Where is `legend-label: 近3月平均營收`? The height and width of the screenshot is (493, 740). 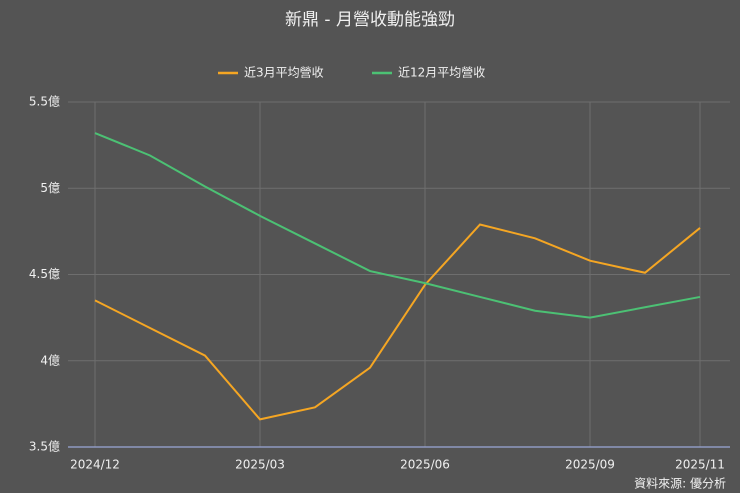
legend-label: 近3月平均營收 is located at coordinates (284, 73).